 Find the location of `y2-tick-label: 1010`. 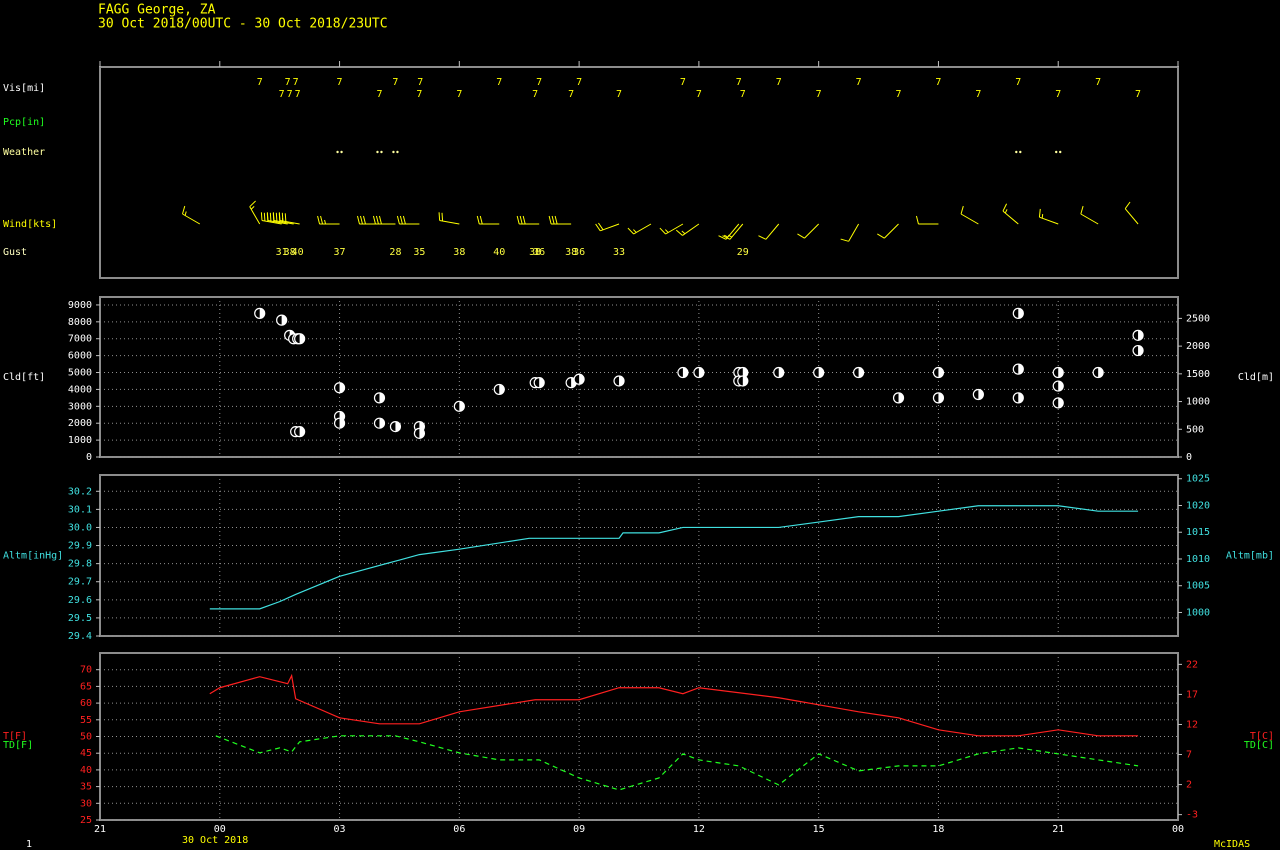

y2-tick-label: 1010 is located at coordinates (1198, 559).